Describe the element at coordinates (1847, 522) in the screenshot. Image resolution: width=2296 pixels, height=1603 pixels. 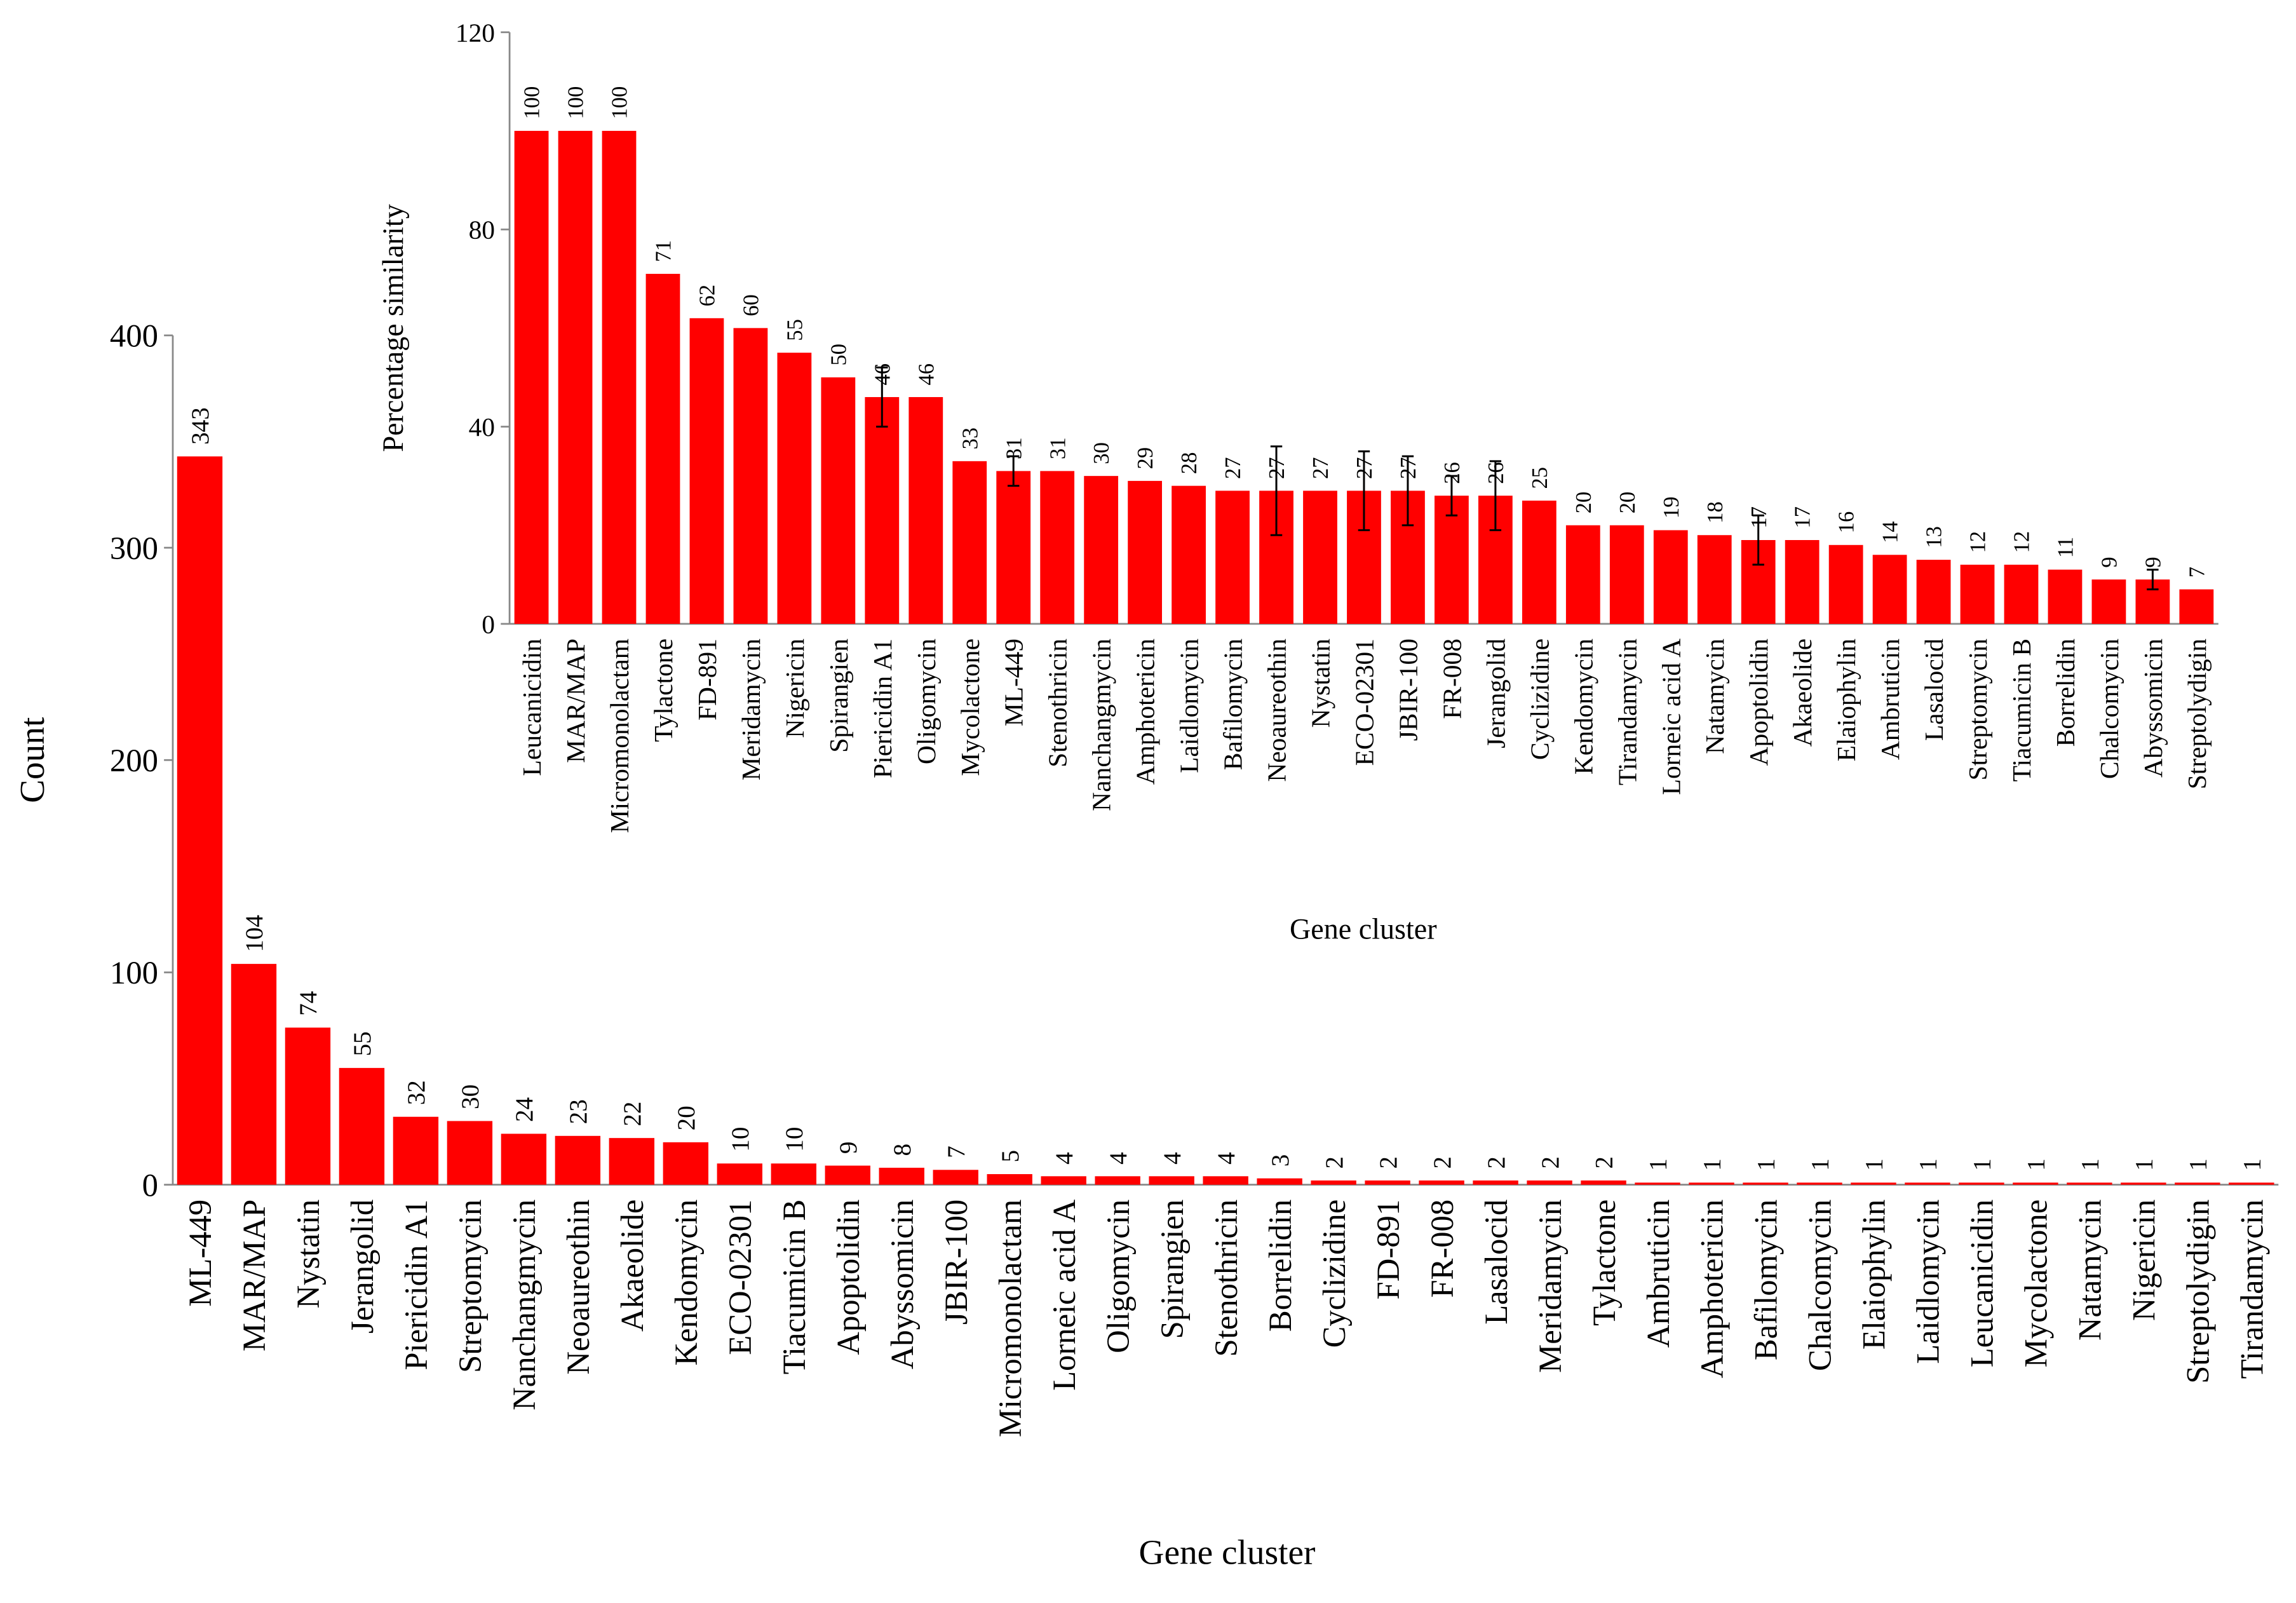
I see `value-label: 16` at that location.